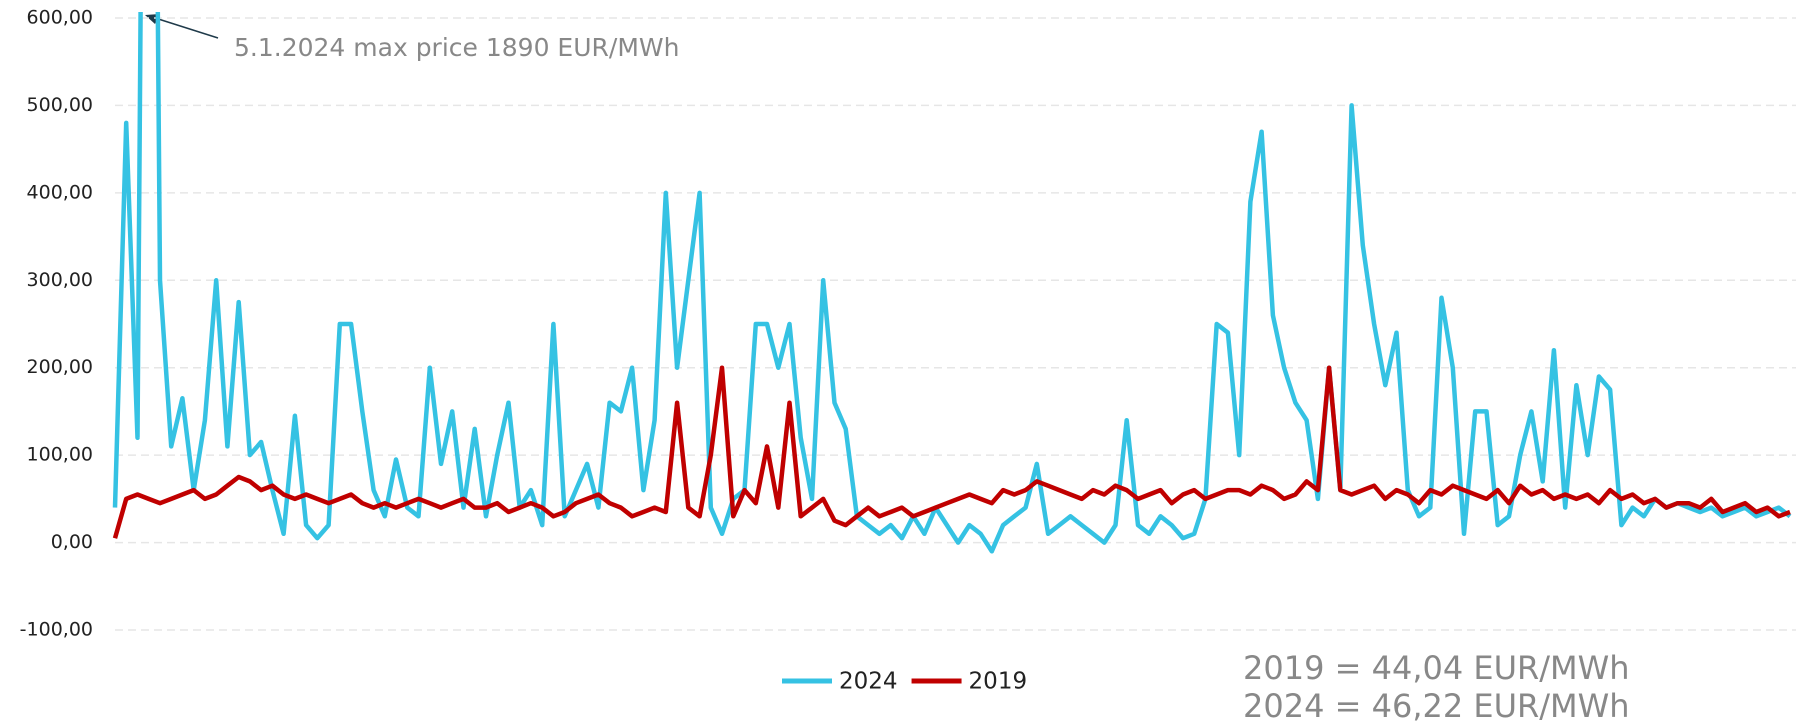 This screenshot has height=726, width=1796. I want to click on y-tick-label: 0,00, so click(72, 542).